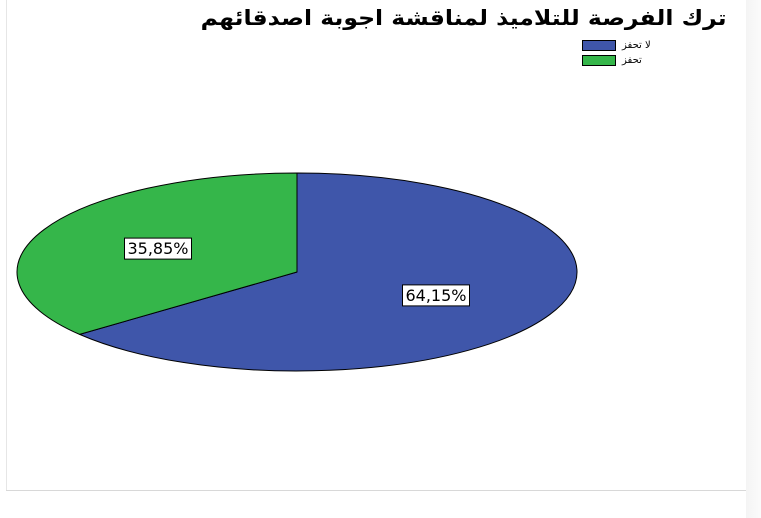 This screenshot has height=518, width=761. Describe the element at coordinates (376, 490) in the screenshot. I see `canvas-bottom-border` at that location.